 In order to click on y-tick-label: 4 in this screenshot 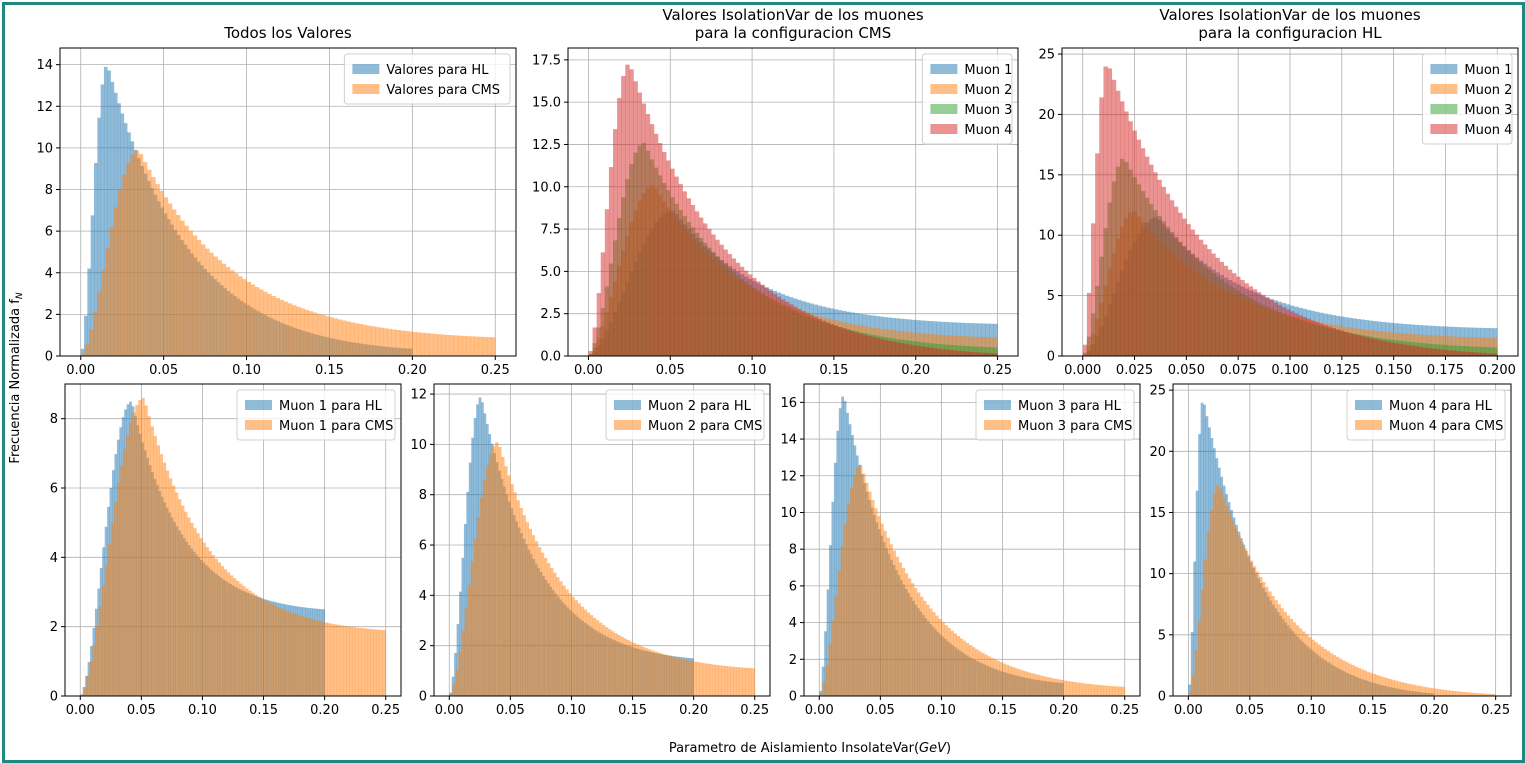, I will do `click(793, 623)`.